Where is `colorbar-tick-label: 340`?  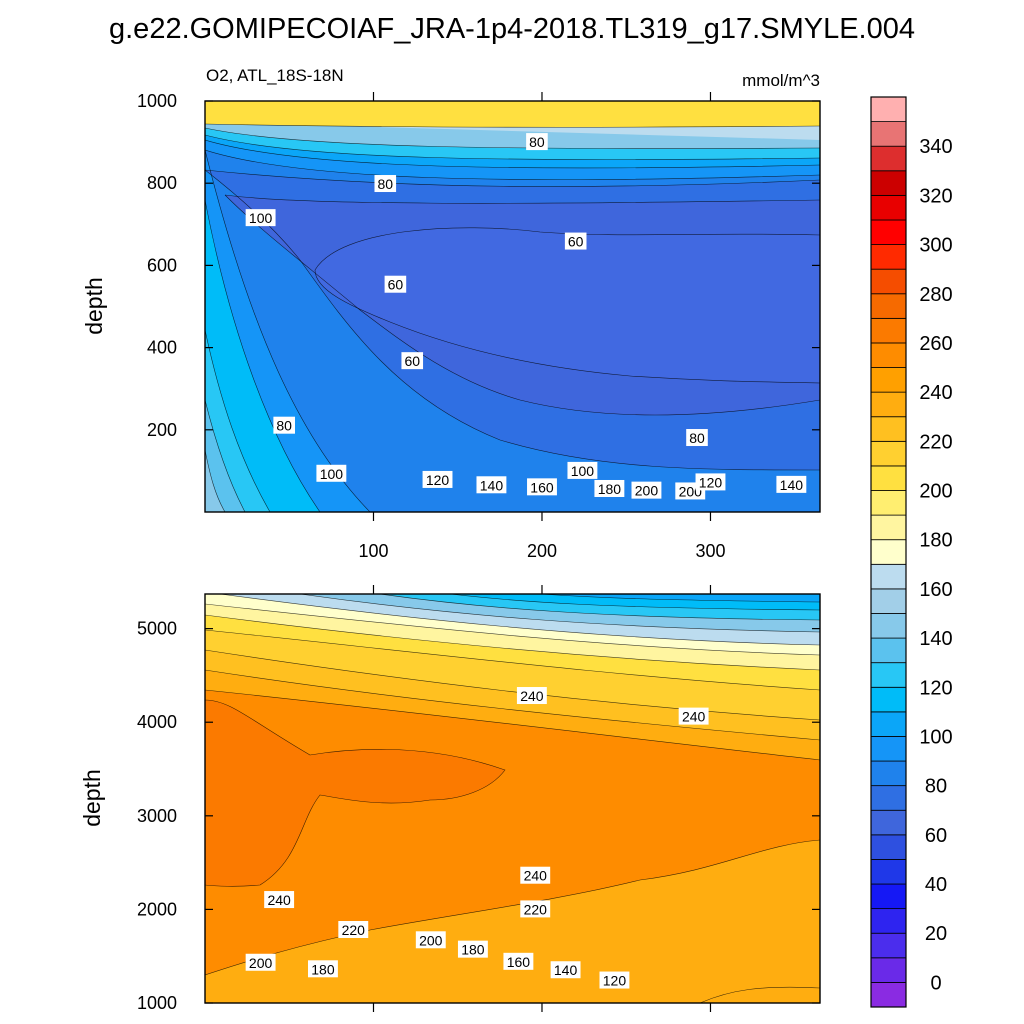
colorbar-tick-label: 340 is located at coordinates (935, 147).